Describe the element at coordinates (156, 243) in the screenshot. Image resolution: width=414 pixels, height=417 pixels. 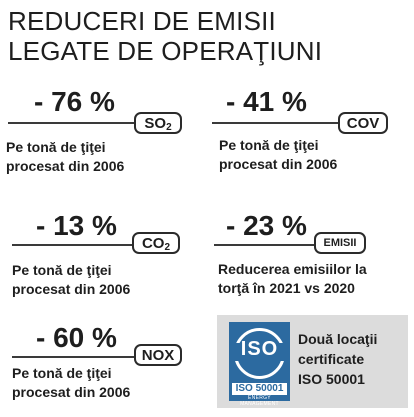
I see `stat-tag: CO 2` at that location.